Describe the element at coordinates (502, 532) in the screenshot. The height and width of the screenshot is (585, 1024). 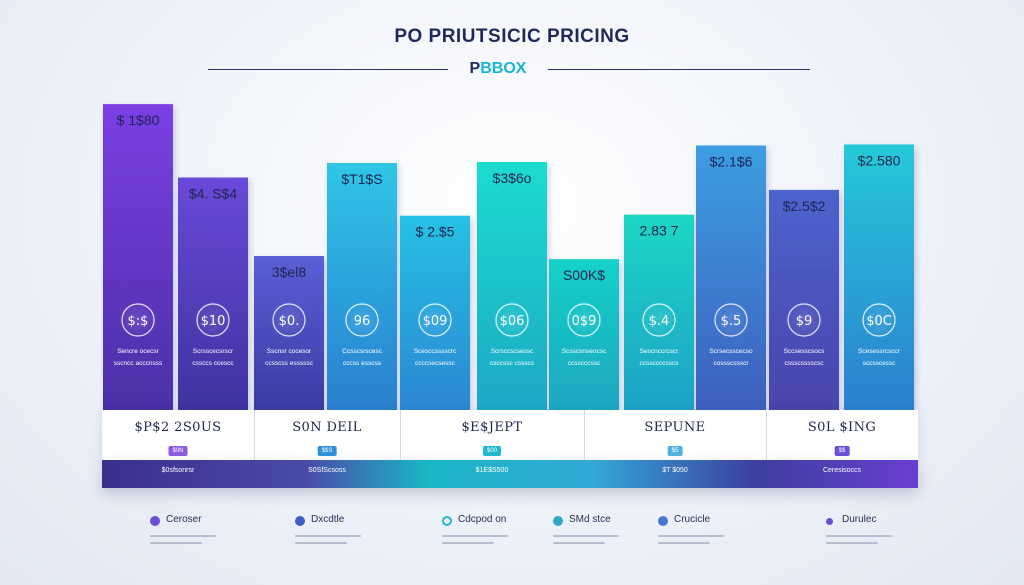
I see `legend-item: Cdcpod on` at that location.